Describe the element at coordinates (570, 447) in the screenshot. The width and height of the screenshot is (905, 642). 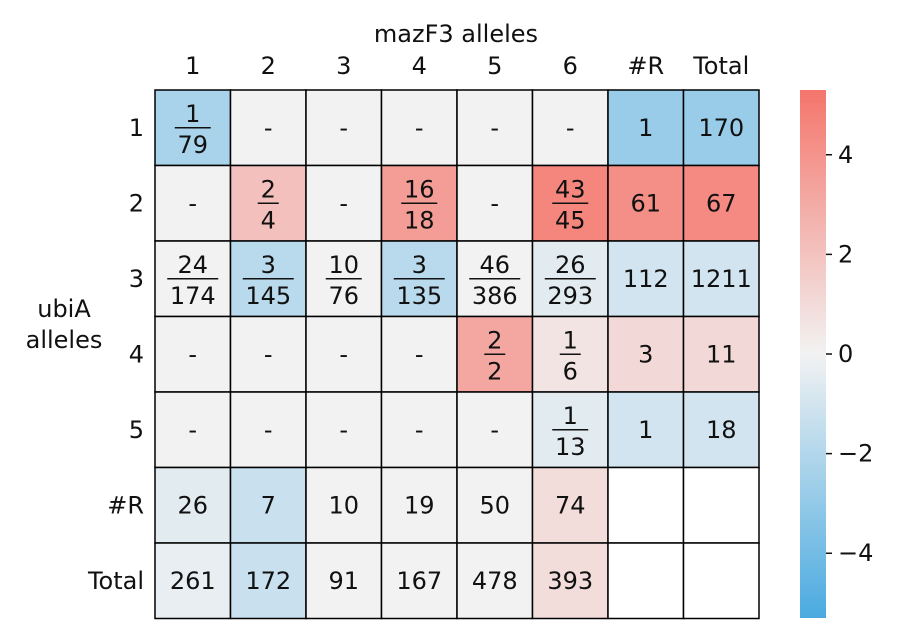
I see `cell-denominator: 13` at that location.